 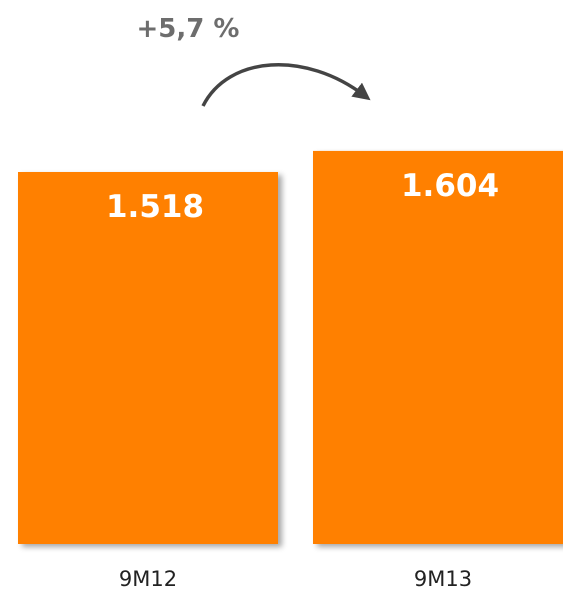 What do you see at coordinates (286, 85) in the screenshot?
I see `growth-arrow` at bounding box center [286, 85].